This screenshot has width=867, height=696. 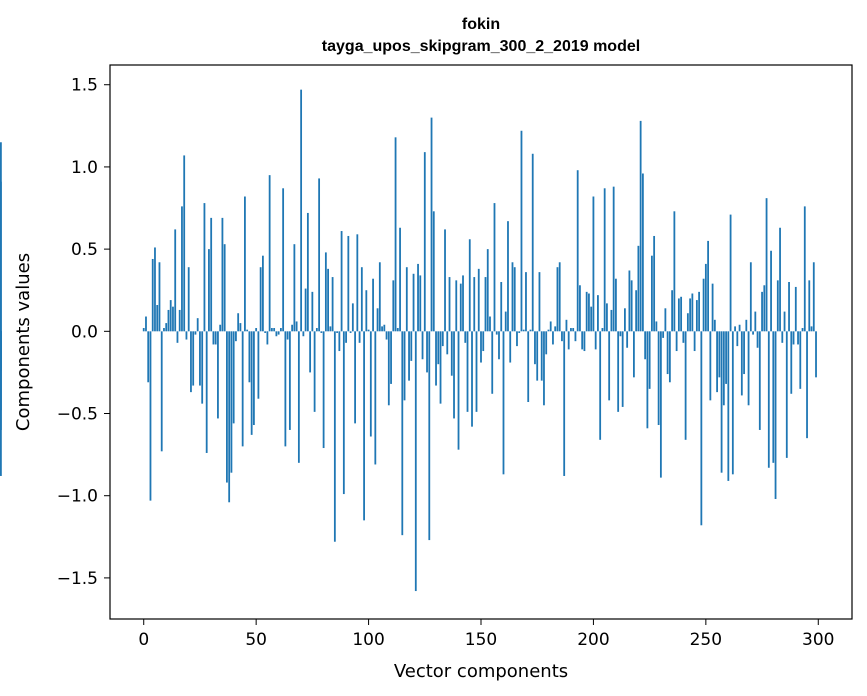 What do you see at coordinates (818, 640) in the screenshot?
I see `x-tick-label: 300` at bounding box center [818, 640].